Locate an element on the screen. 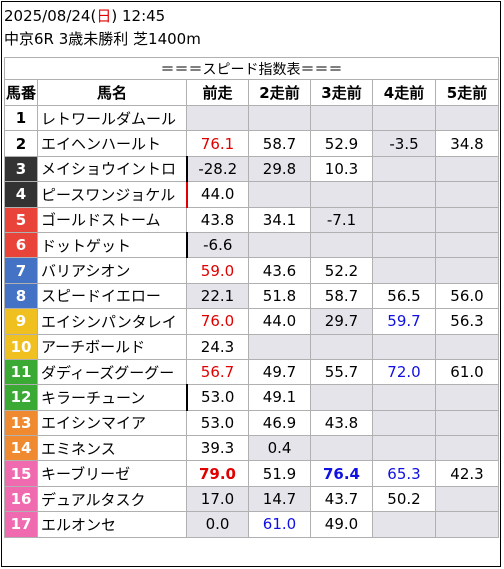 The image size is (504, 569). table-row: 15 キーブリーゼ 79.0 51.9 76.4 65.3 42.3 is located at coordinates (252, 473).